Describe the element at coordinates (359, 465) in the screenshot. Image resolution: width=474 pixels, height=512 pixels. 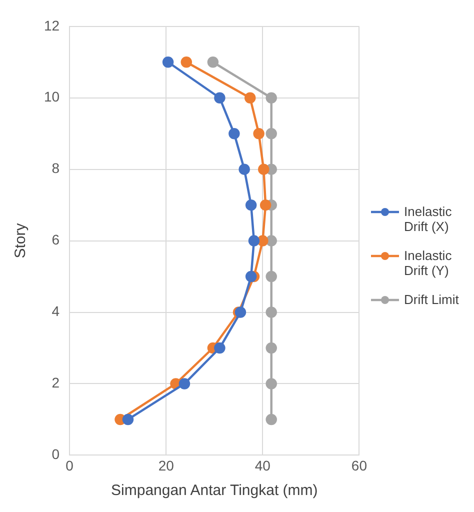
I see `x-tick-label: 60` at that location.